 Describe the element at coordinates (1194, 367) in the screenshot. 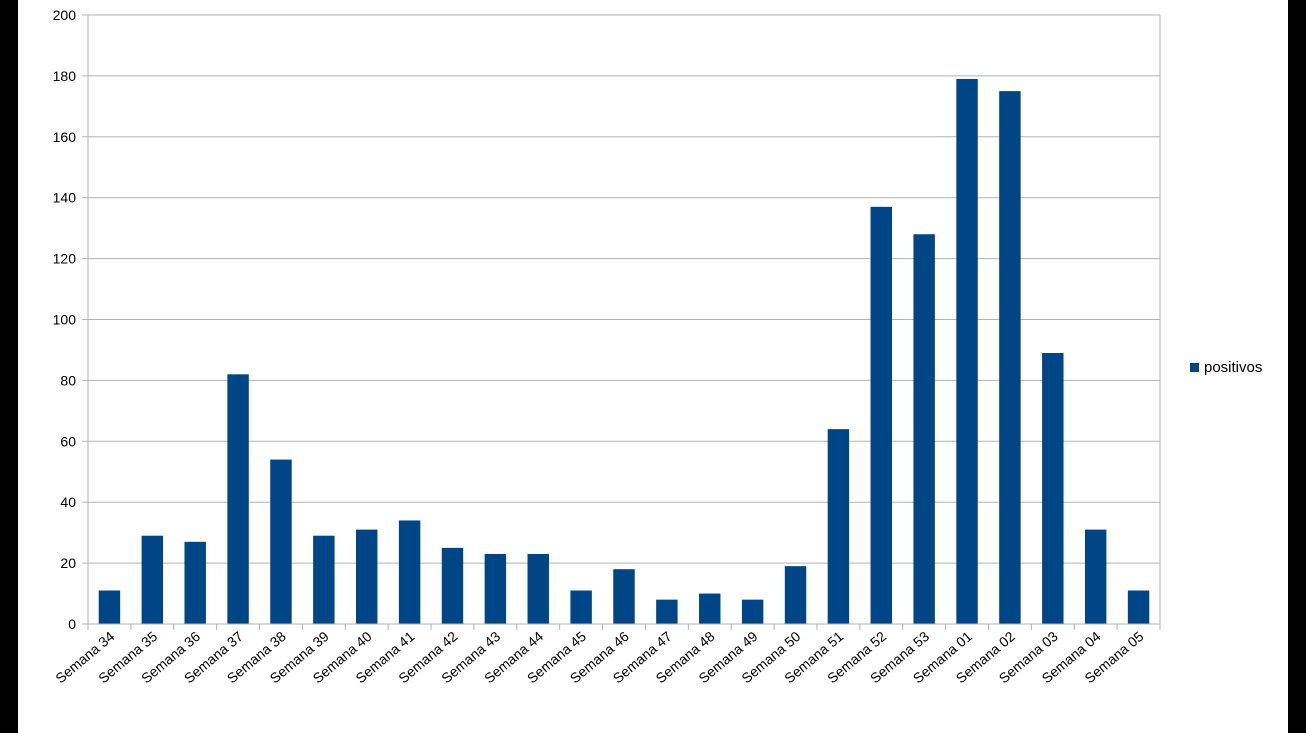

I see `legend-swatch` at that location.